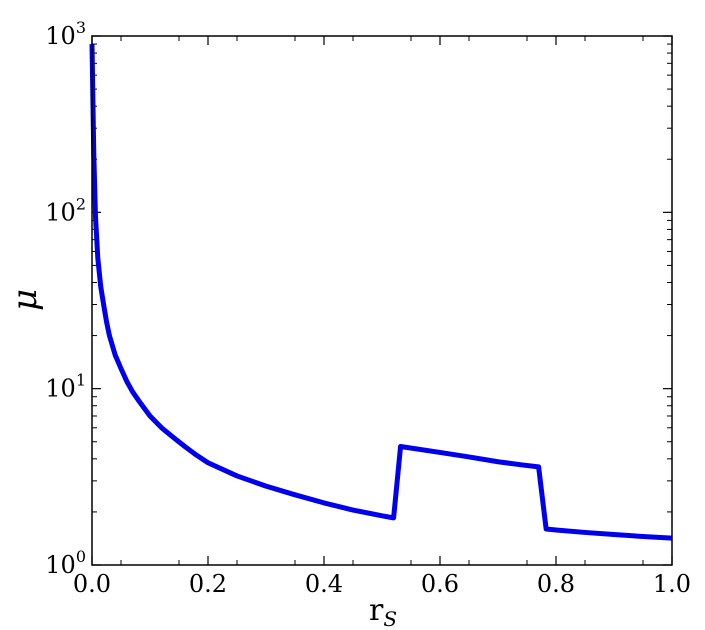  I want to click on x-tick-label: 0.4, so click(324, 584).